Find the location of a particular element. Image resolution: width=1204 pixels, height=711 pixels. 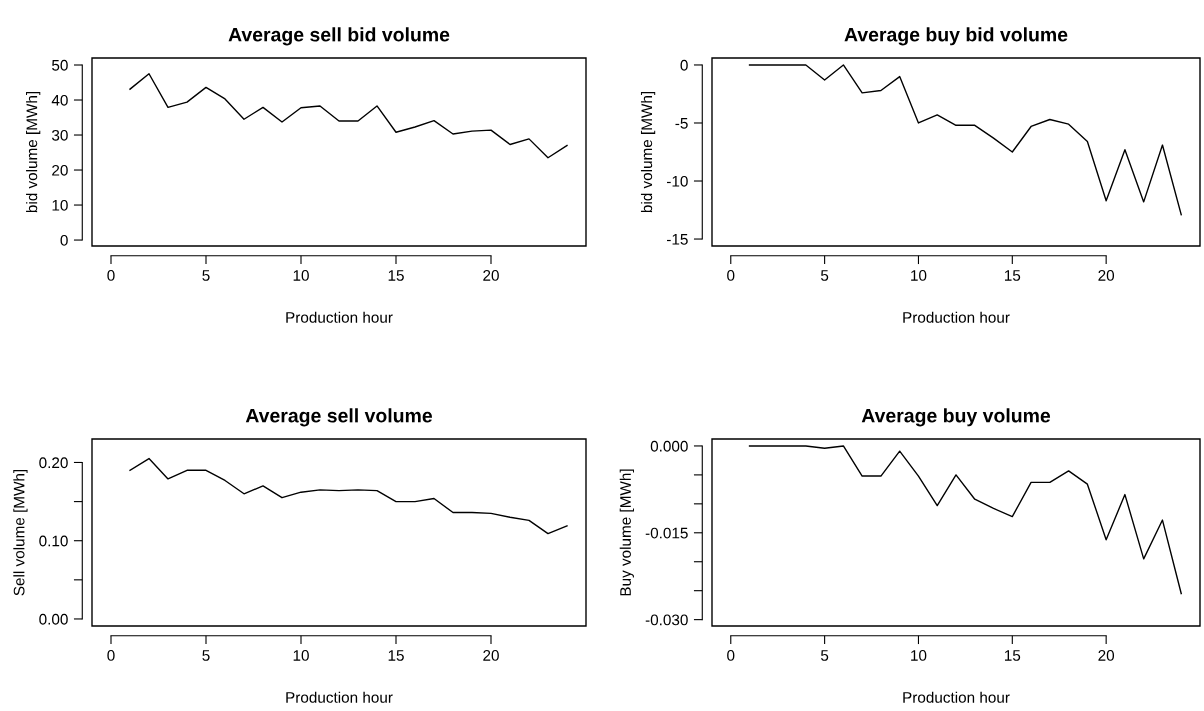

y-tick-label: -5 is located at coordinates (681, 123).